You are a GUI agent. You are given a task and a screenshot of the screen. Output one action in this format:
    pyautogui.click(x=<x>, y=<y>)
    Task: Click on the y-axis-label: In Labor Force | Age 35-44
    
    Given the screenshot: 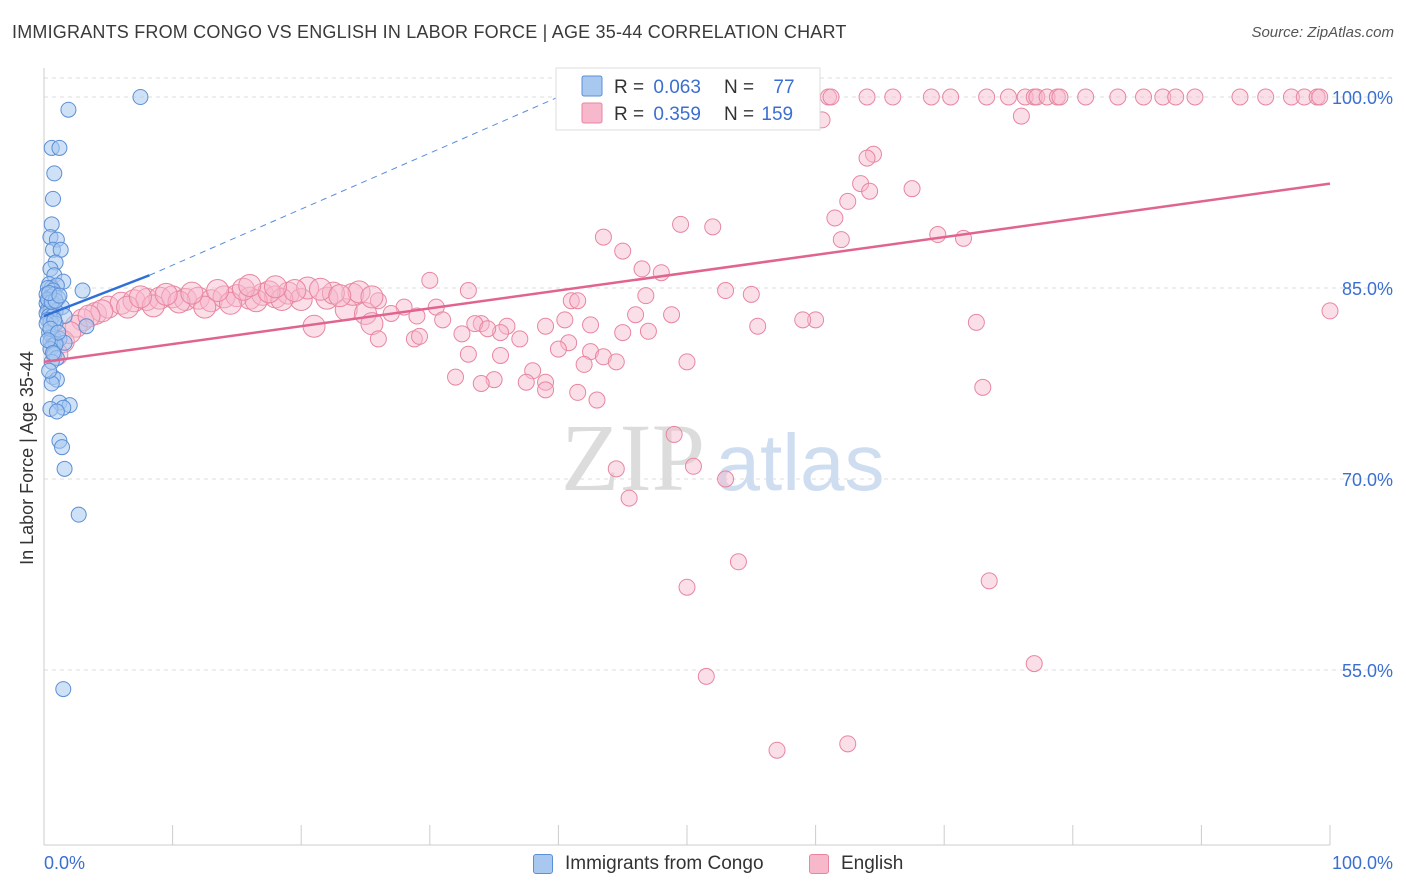 What is the action you would take?
    pyautogui.click(x=27, y=458)
    